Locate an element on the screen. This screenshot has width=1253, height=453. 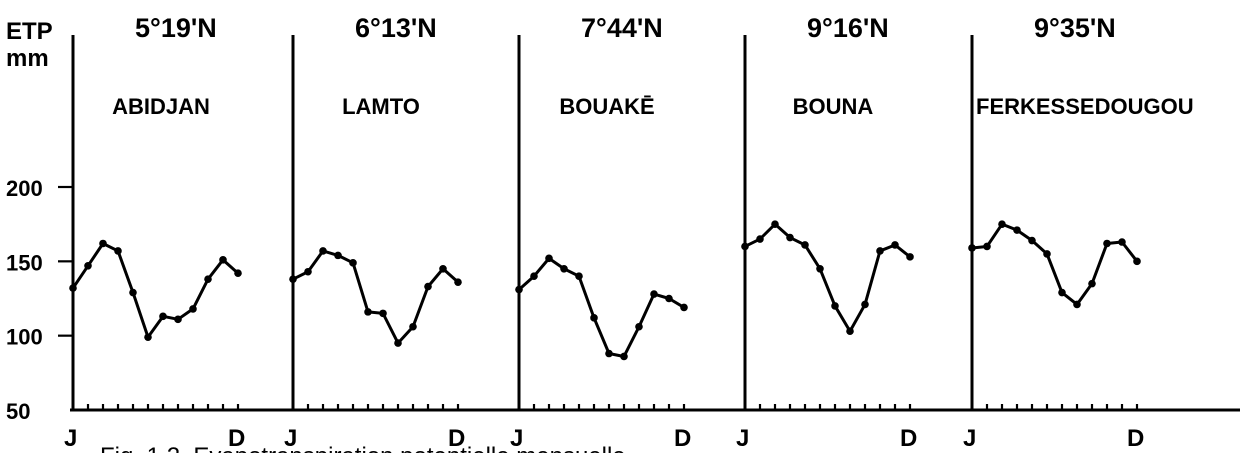
y-tick-labels: 50 100 150 200 is located at coordinates (39, 300).